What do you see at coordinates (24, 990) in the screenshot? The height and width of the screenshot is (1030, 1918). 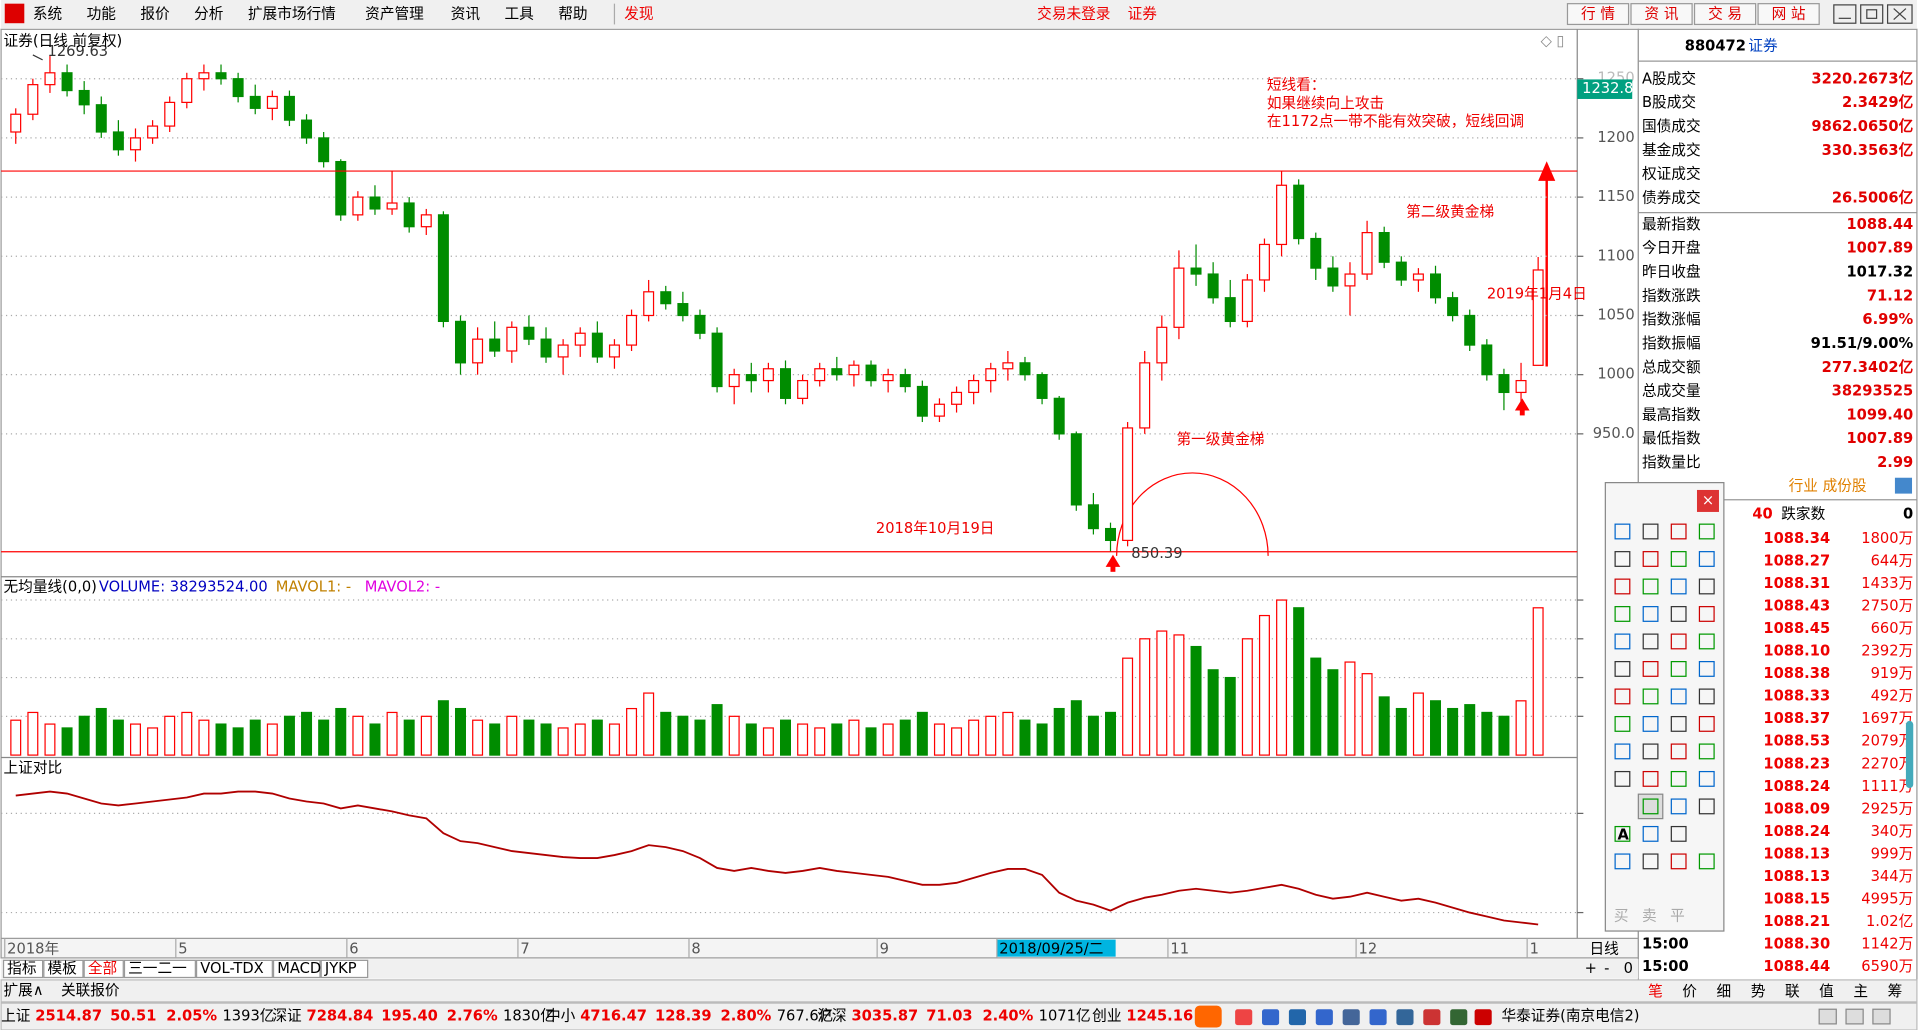 I see `tab-label: 扩展∧` at bounding box center [24, 990].